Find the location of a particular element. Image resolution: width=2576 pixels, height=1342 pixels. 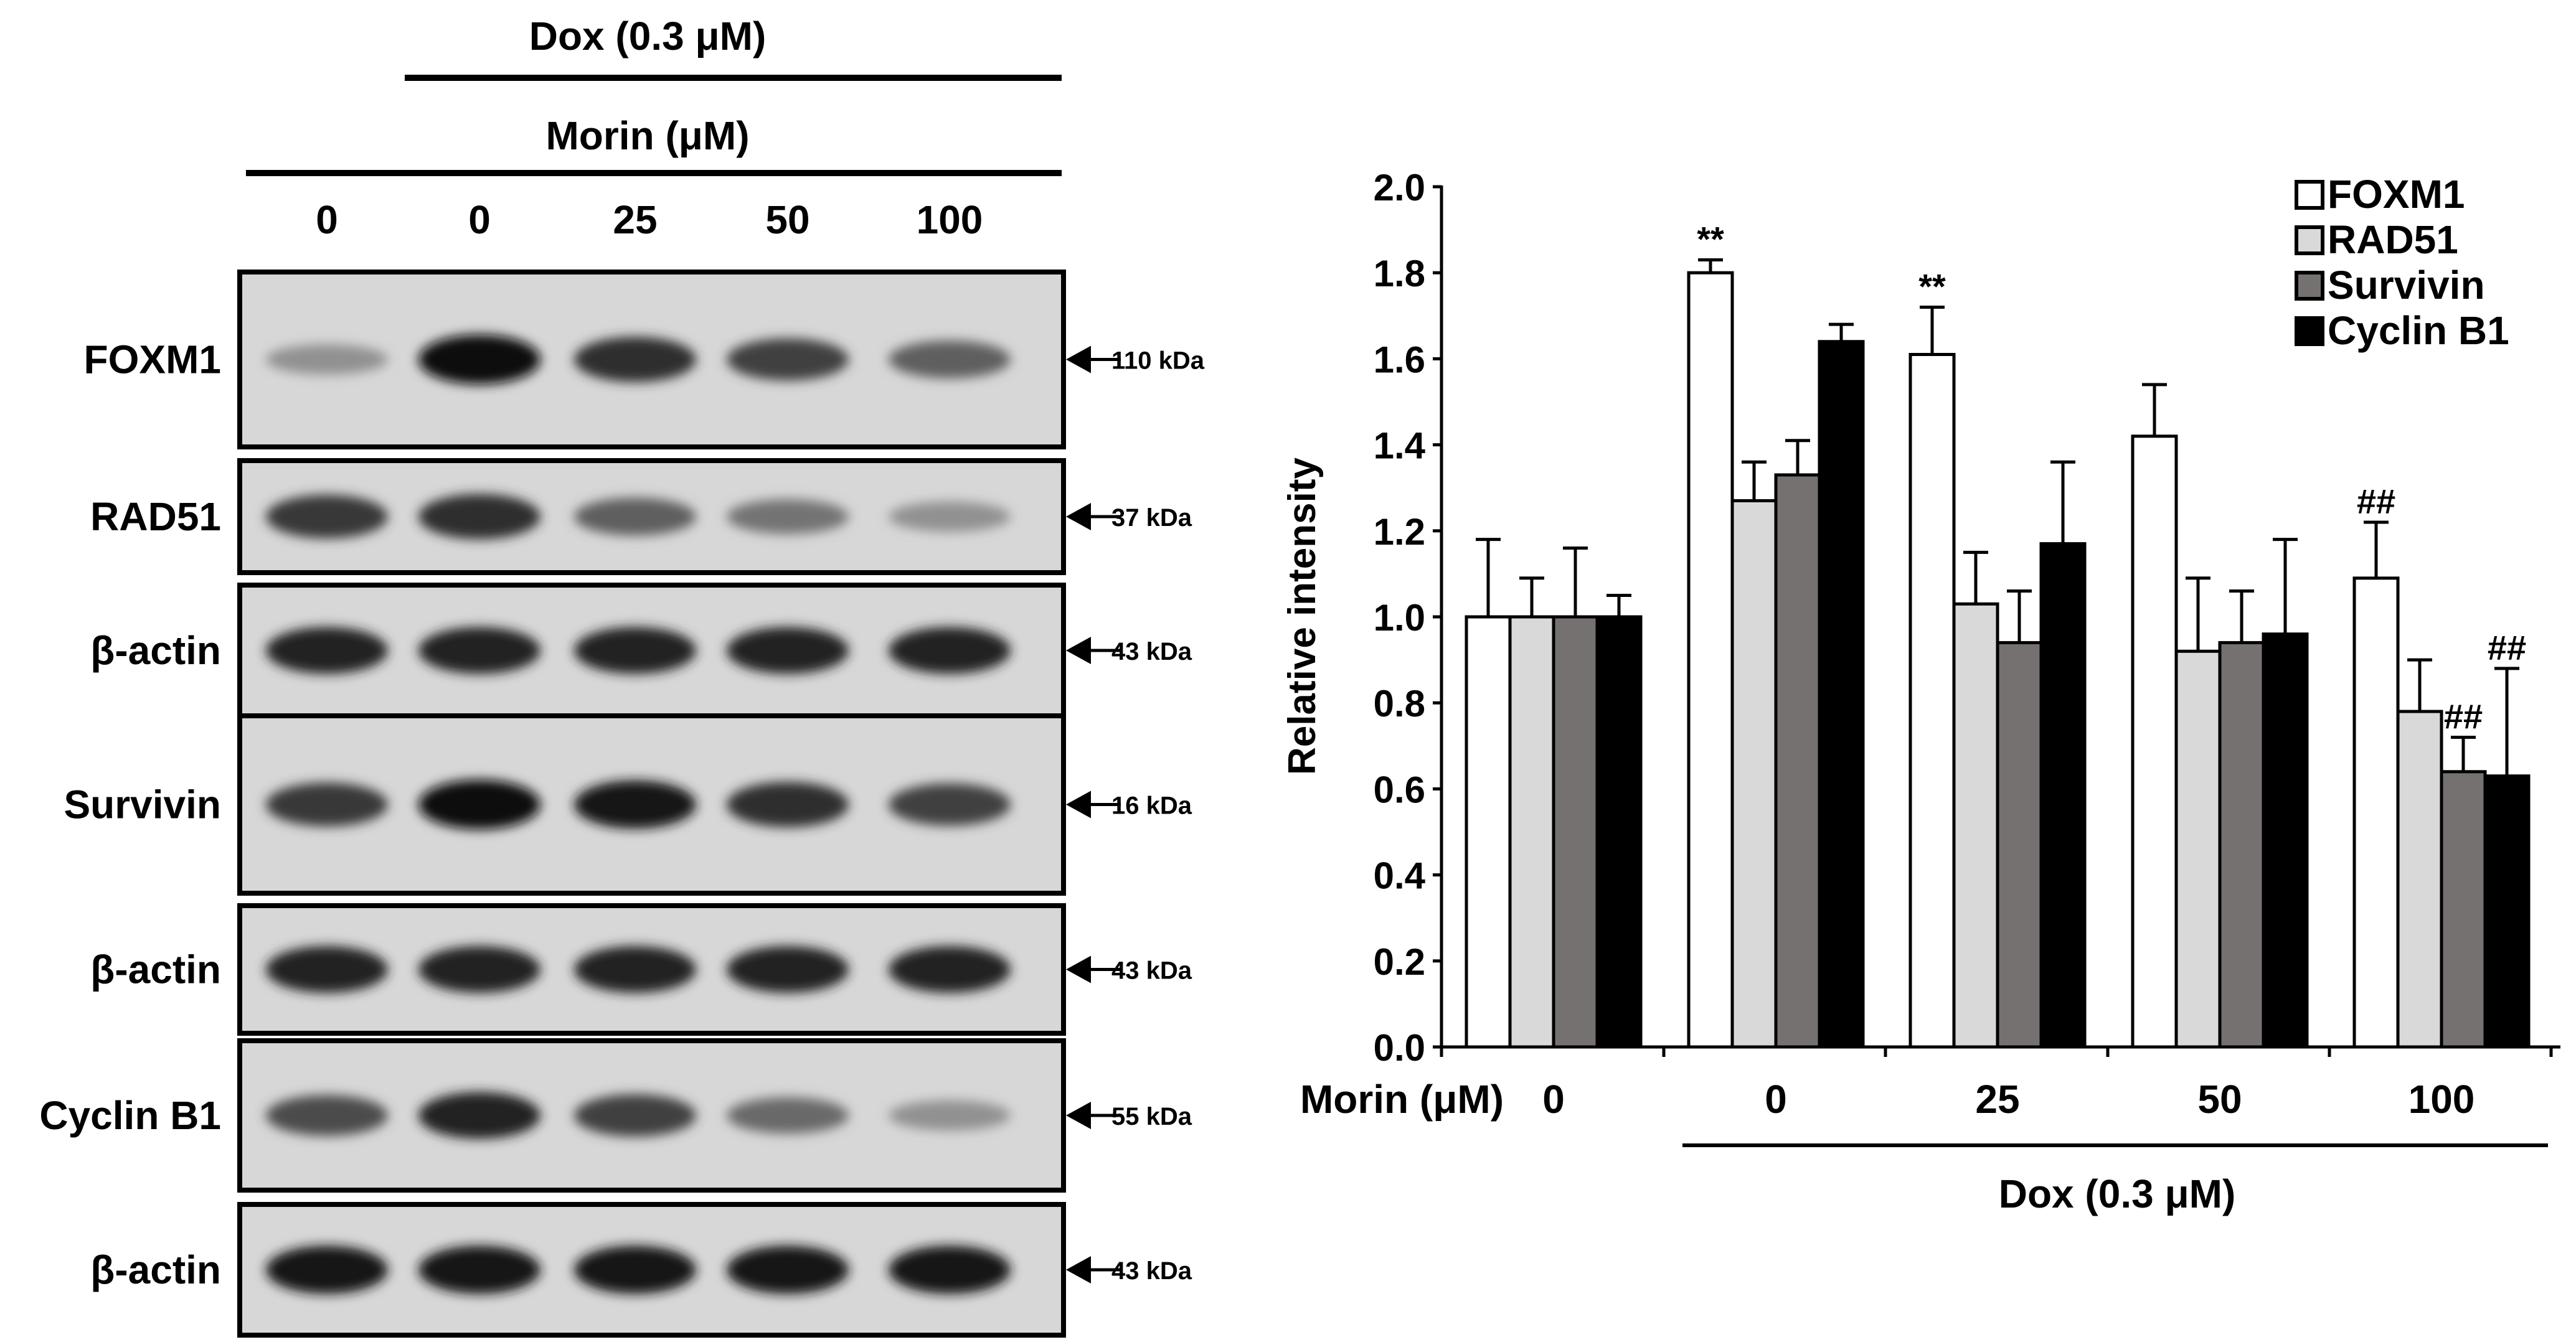

blot-lane-label: 25 is located at coordinates (635, 219).